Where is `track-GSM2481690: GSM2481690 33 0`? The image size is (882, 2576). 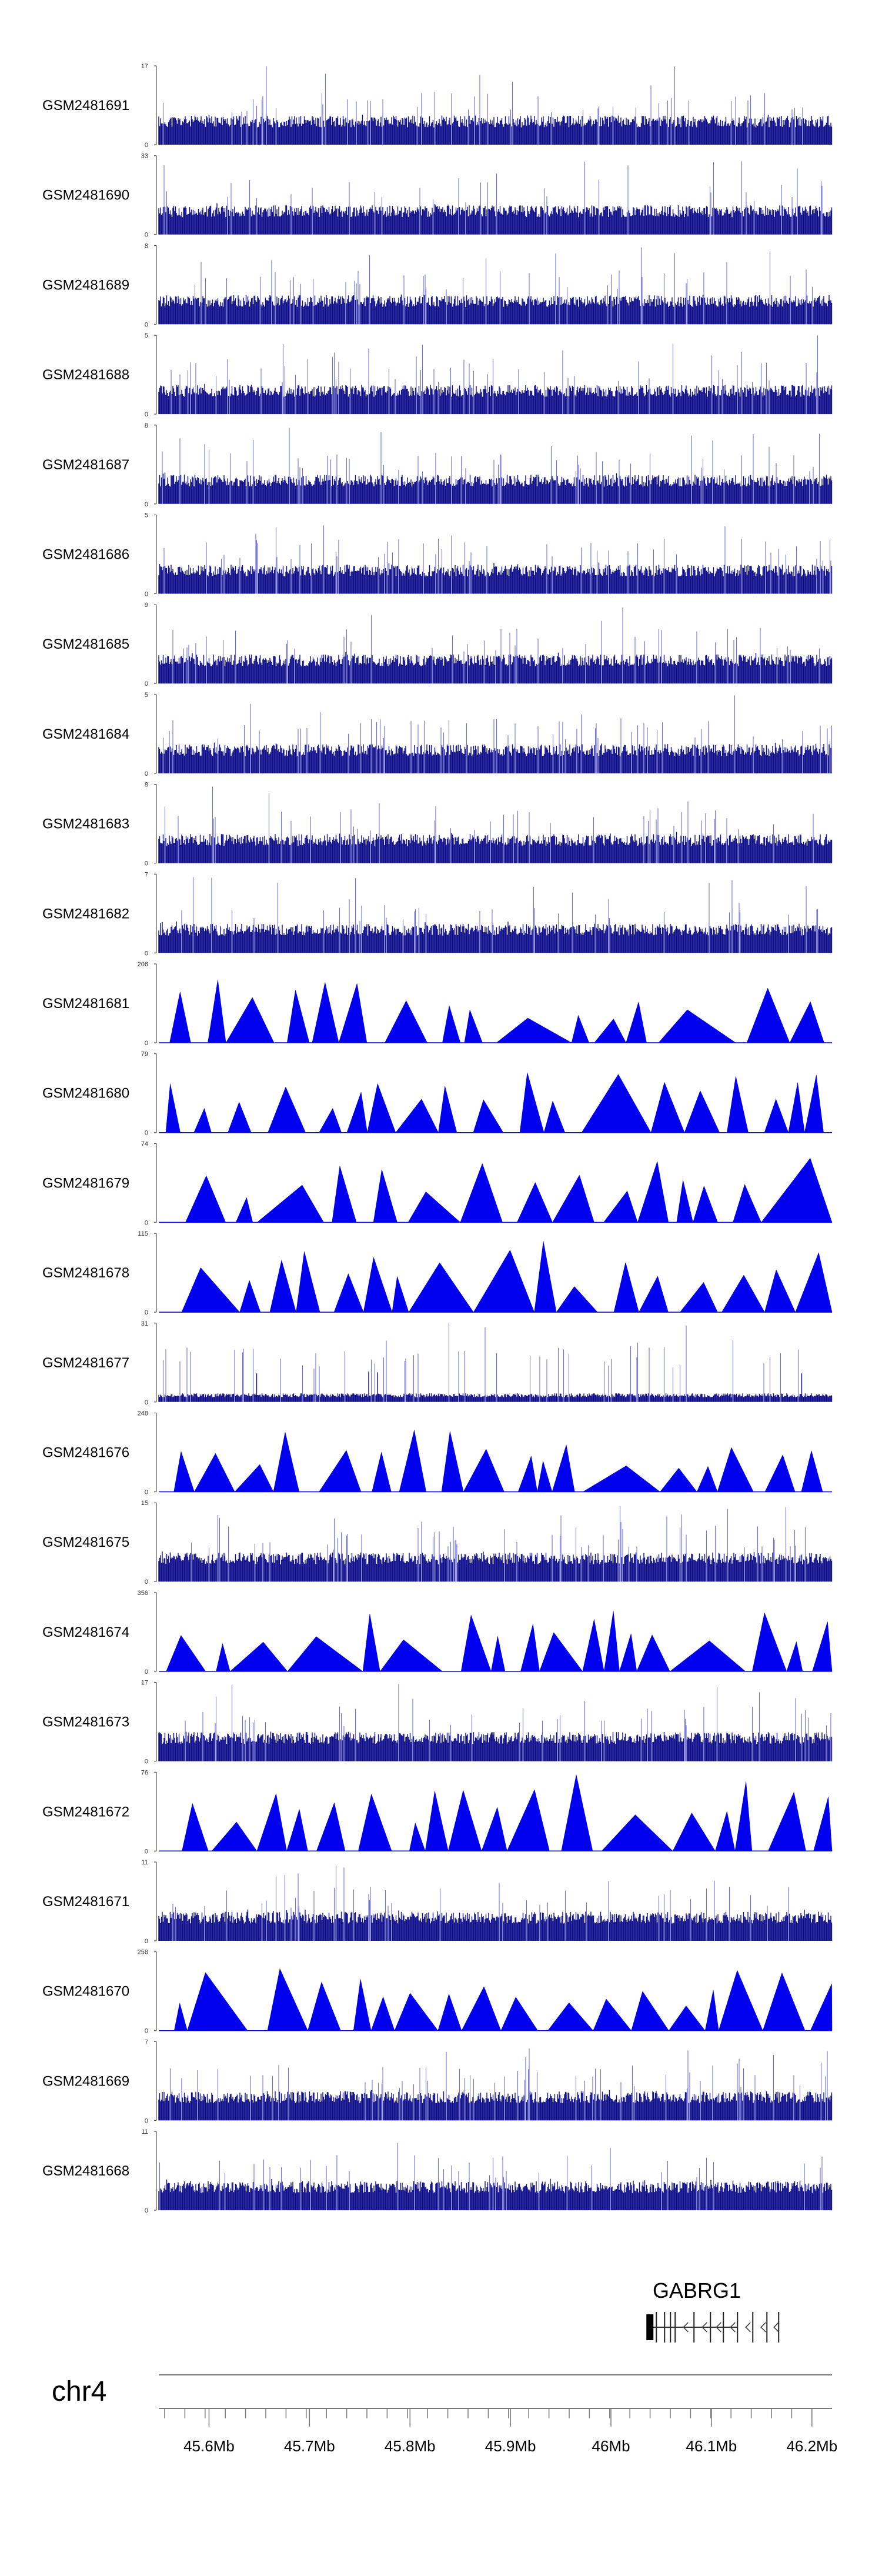
track-GSM2481690: GSM2481690 33 0 is located at coordinates (437, 196).